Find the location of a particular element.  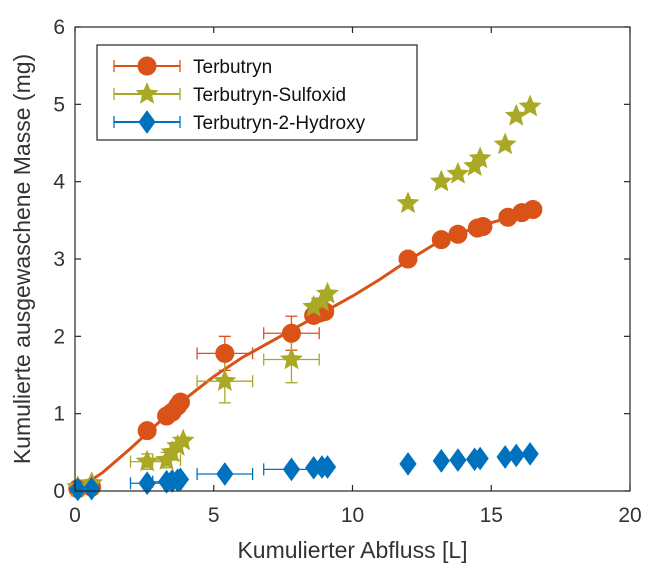

y-tick-label: 3 is located at coordinates (59, 259).